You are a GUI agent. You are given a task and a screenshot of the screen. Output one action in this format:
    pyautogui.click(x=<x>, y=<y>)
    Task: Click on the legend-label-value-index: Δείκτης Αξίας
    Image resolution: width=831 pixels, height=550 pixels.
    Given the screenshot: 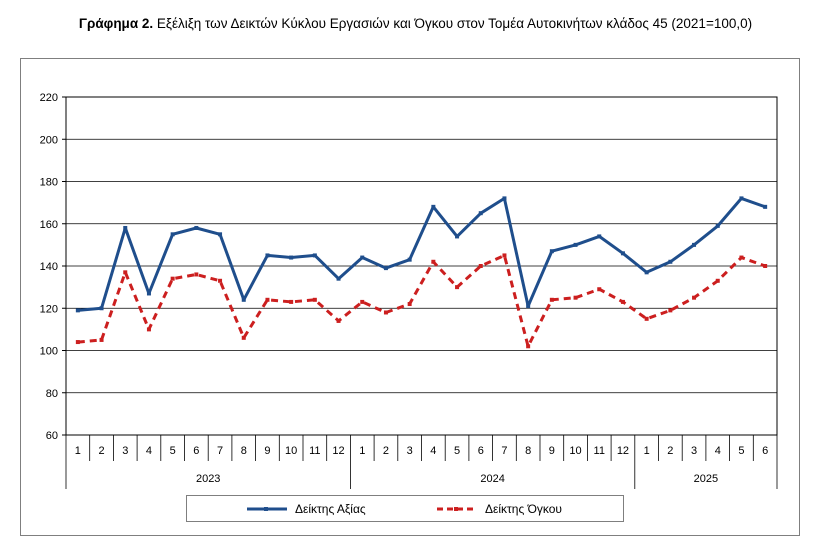 What is the action you would take?
    pyautogui.click(x=330, y=508)
    